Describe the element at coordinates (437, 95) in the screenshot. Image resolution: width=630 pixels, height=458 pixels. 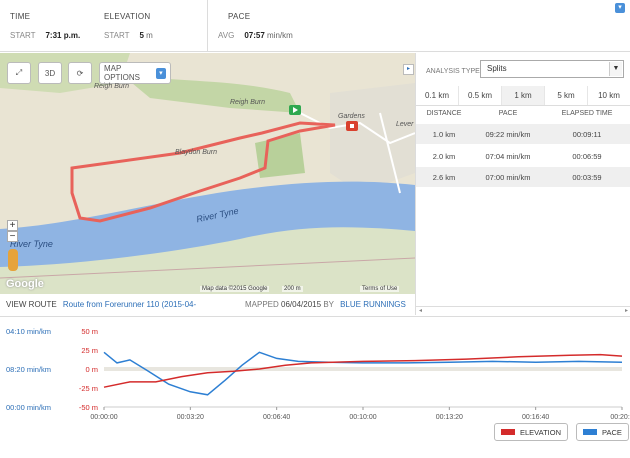
I see `tab-0-1-km: 0.1 km` at that location.